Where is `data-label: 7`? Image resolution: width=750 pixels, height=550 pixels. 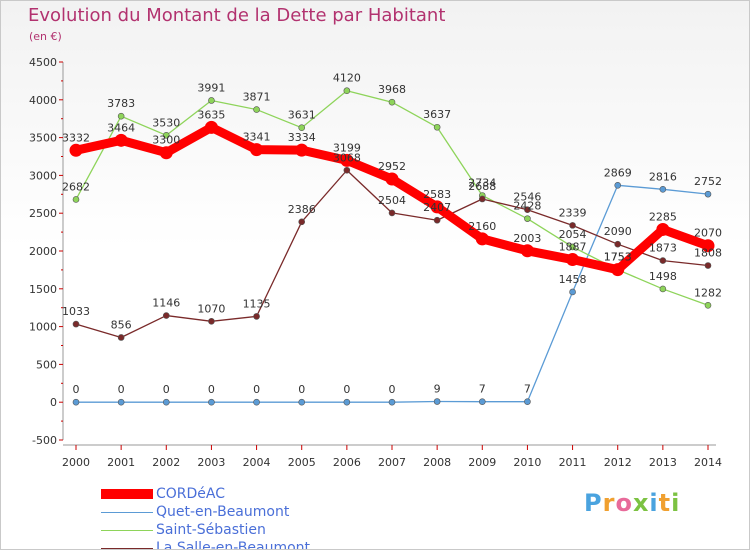
data-label: 7 is located at coordinates (482, 389).